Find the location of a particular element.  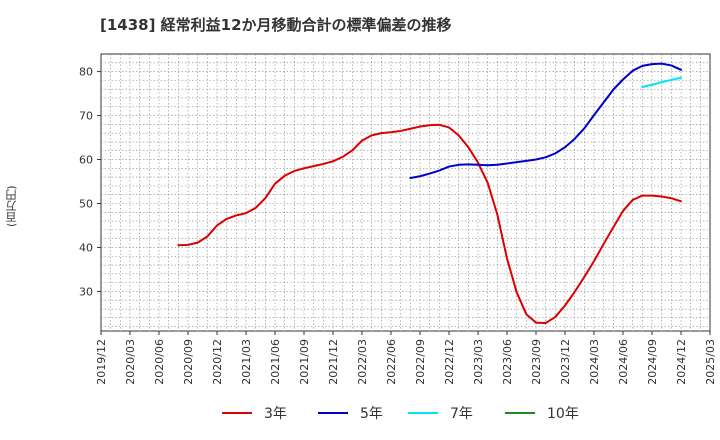

x-tick-label: 2024/09 is located at coordinates (652, 362).